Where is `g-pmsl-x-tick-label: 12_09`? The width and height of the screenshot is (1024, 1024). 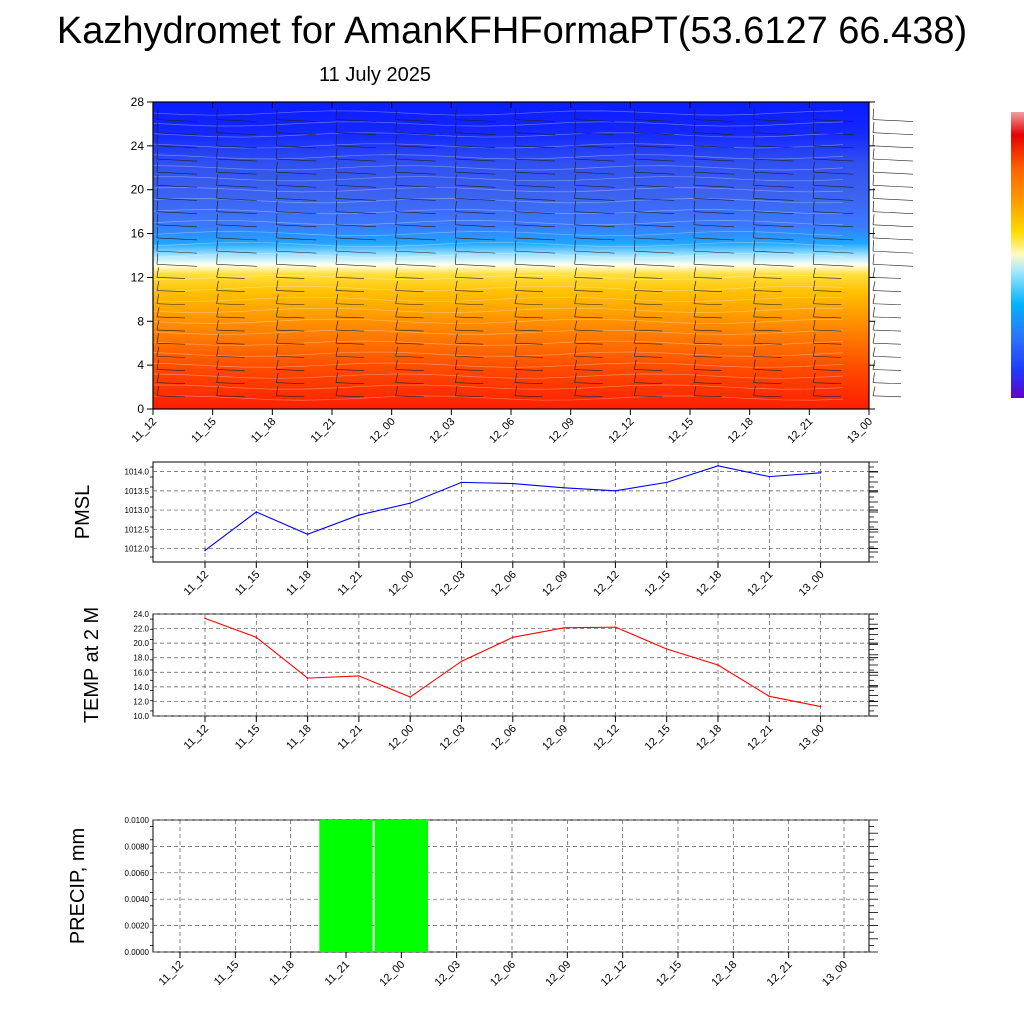
g-pmsl-x-tick-label: 12_09 is located at coordinates (555, 584).